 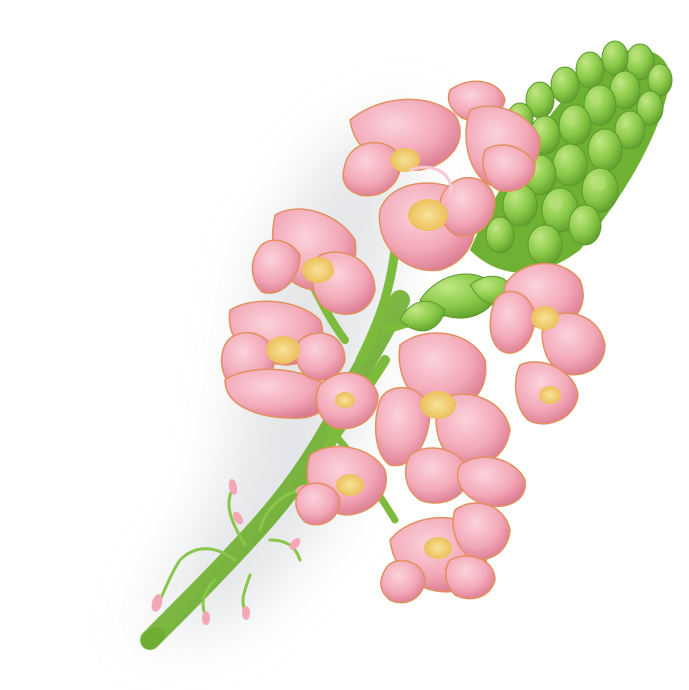 I want to click on flower-upper-right, so click(x=494, y=136).